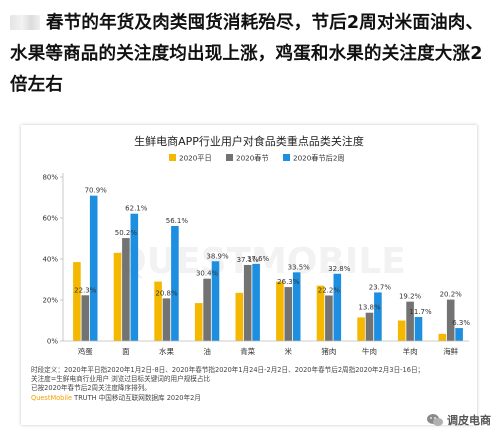  What do you see at coordinates (126, 351) in the screenshot?
I see `x-tick-label: 面` at bounding box center [126, 351].